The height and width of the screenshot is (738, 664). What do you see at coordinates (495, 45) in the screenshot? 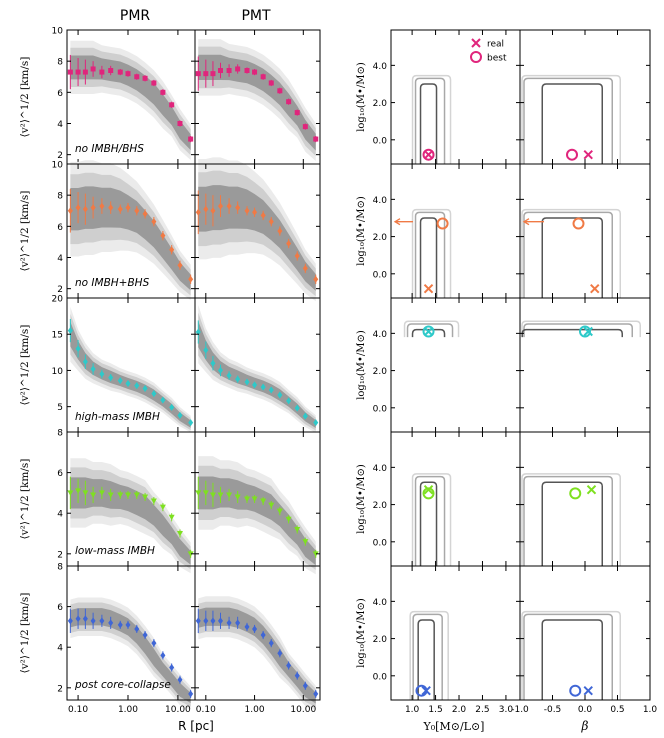
I see `legend-real-label: real` at bounding box center [495, 45].